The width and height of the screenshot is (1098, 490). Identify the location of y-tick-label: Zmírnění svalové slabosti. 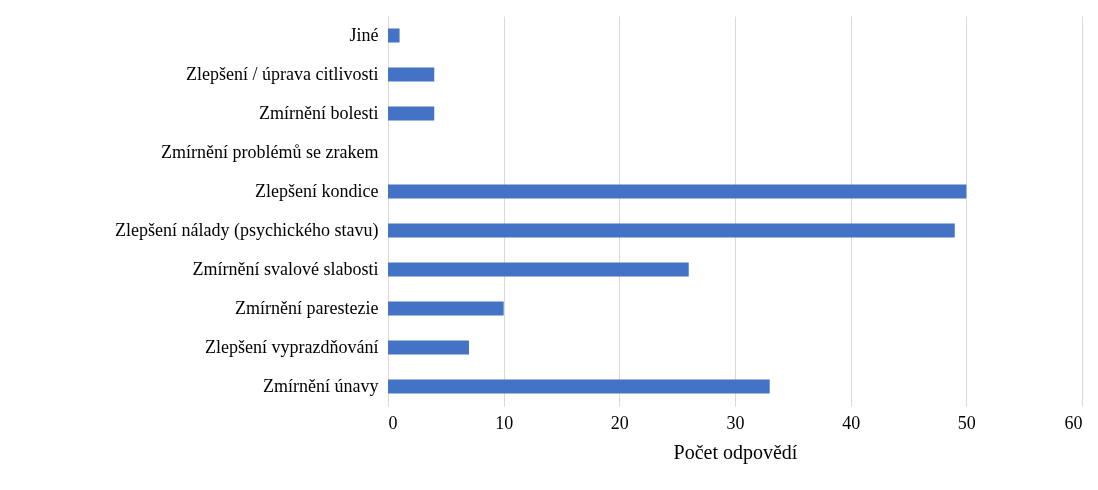
(285, 268).